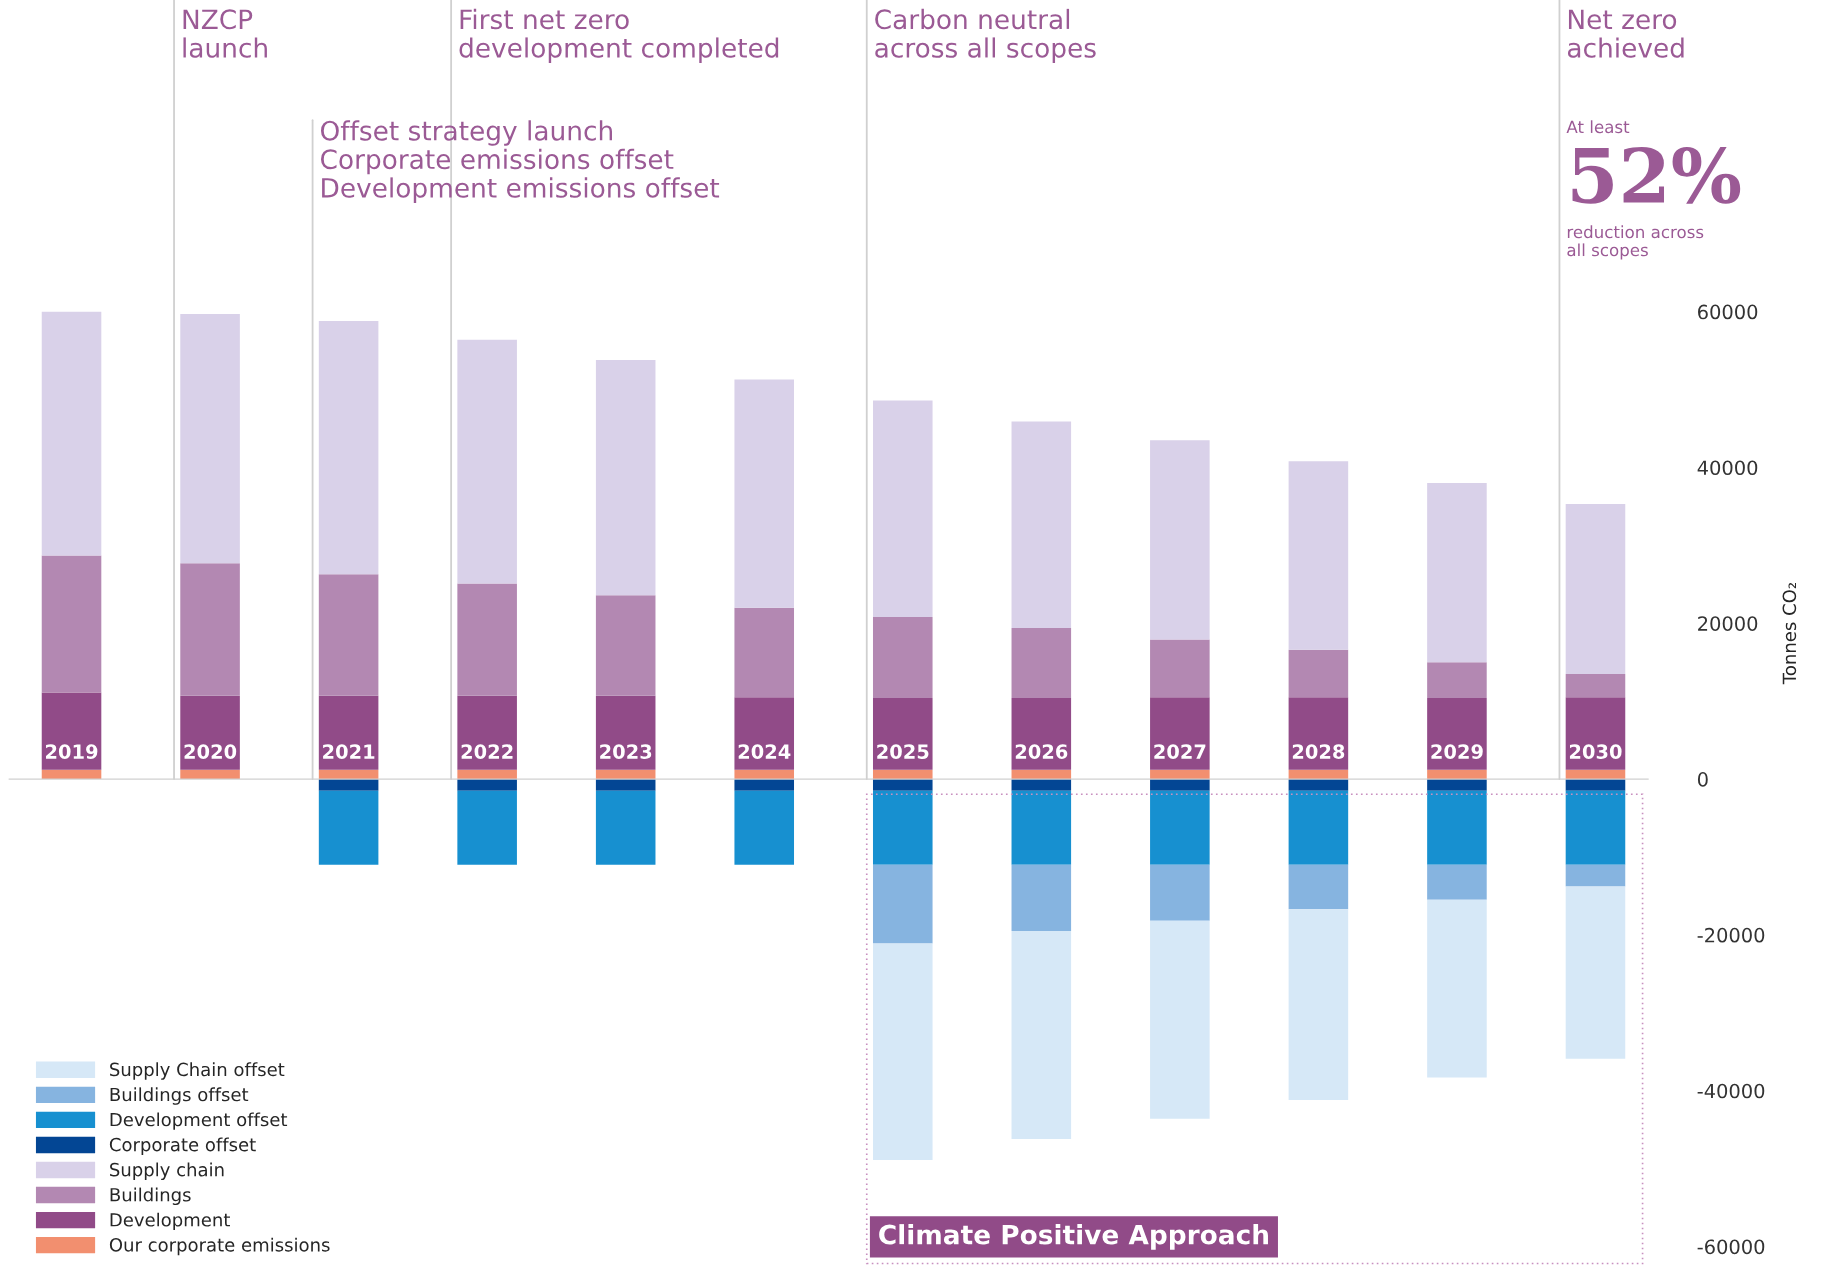 This screenshot has width=1837, height=1266. Describe the element at coordinates (903, 751) in the screenshot. I see `x-tick-label: 2025` at that location.